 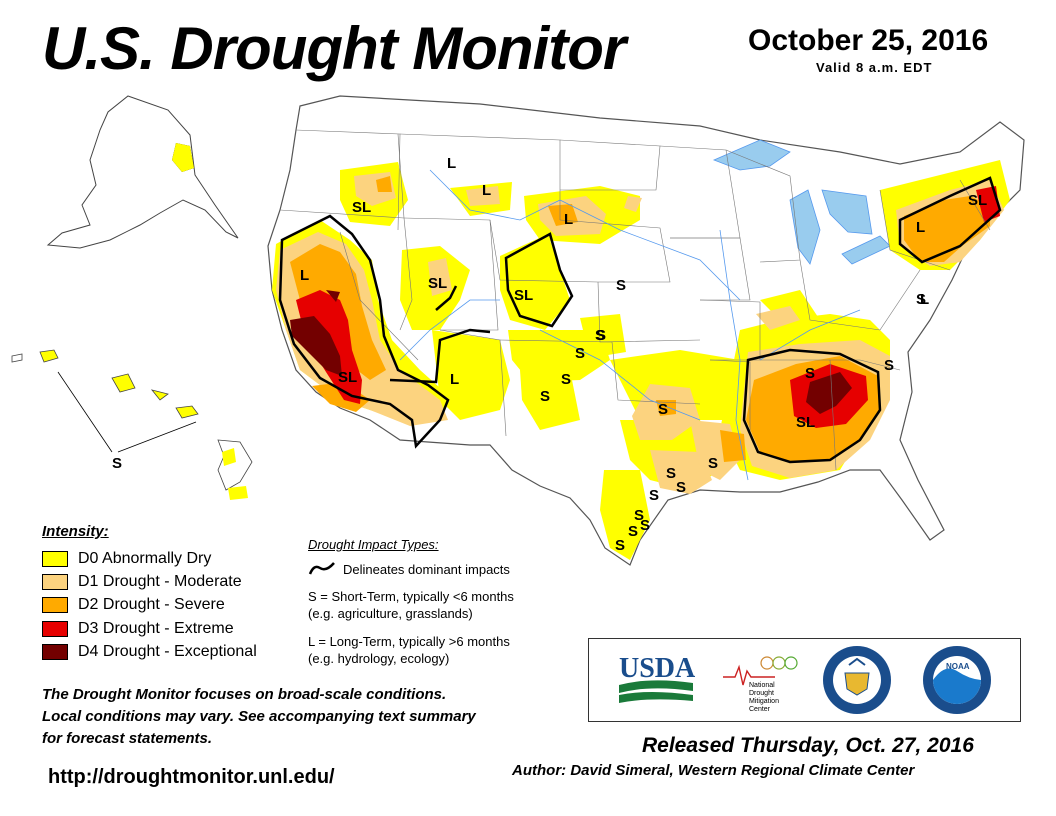 What do you see at coordinates (808, 745) in the screenshot?
I see `release-date: Released Thursday, Oct. 27, 2016` at bounding box center [808, 745].